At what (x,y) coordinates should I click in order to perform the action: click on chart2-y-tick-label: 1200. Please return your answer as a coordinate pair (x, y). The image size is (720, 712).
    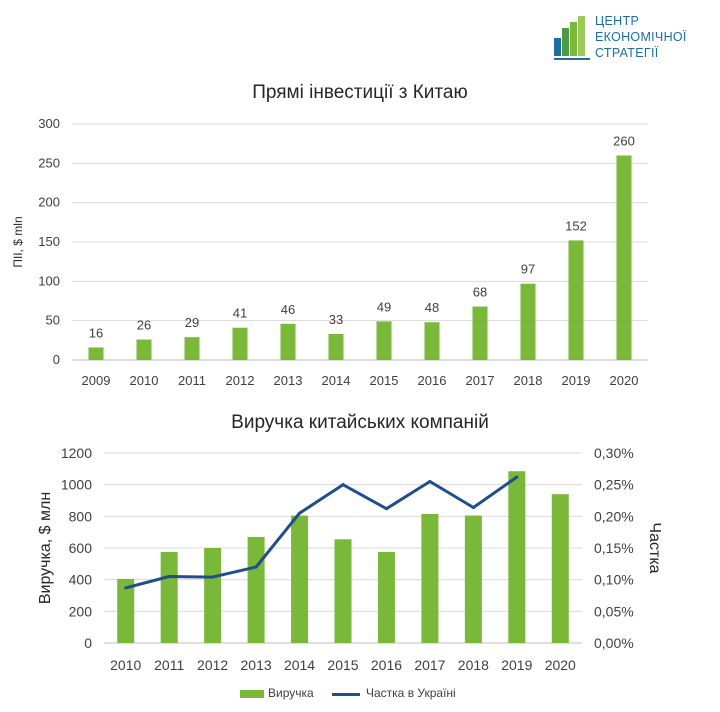
    Looking at the image, I should click on (76, 453).